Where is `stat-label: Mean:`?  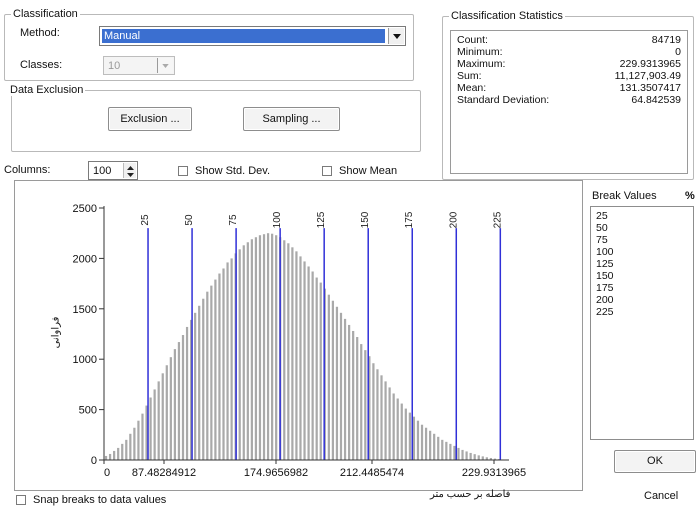 stat-label: Mean: is located at coordinates (472, 88).